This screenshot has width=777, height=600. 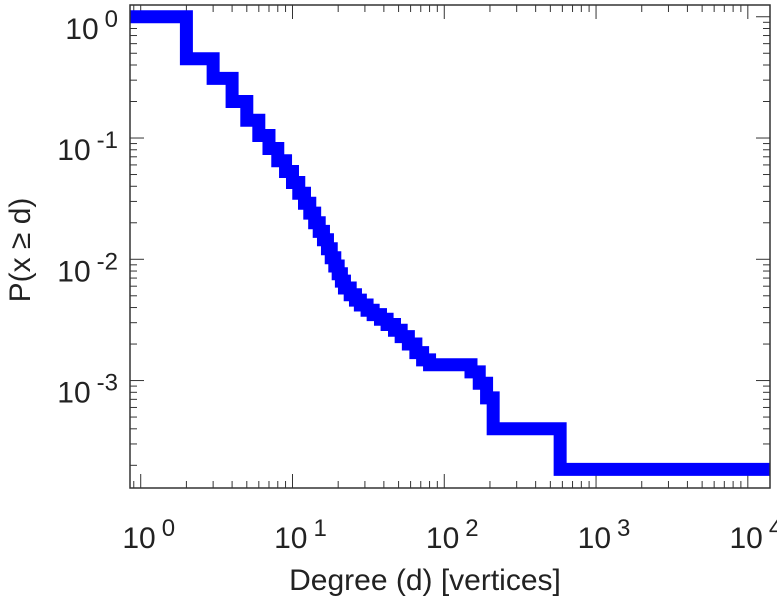 What do you see at coordinates (87, 208) in the screenshot?
I see `y-tick-labels: 10 0 10 -1 10 -2 10 -3` at bounding box center [87, 208].